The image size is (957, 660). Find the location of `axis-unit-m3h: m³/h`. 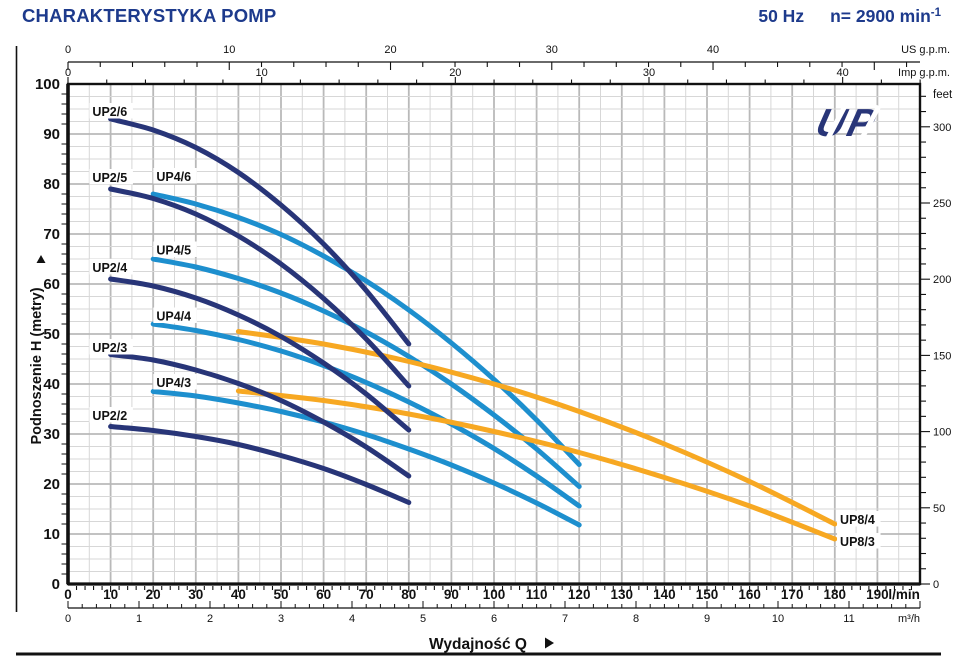

axis-unit-m3h: m³/h is located at coordinates (909, 619).